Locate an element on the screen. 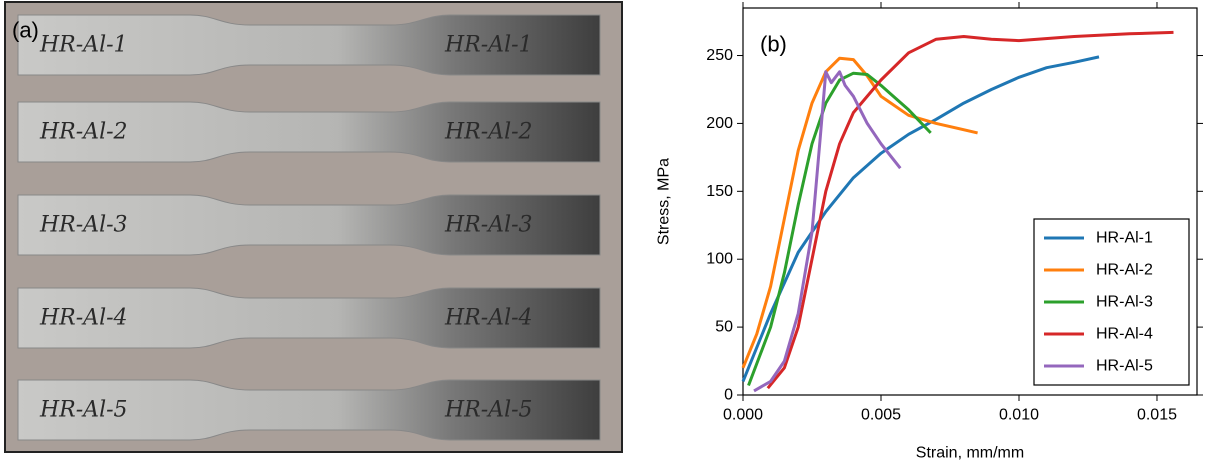 The height and width of the screenshot is (468, 1210). y-tick-label: 150 is located at coordinates (719, 191).